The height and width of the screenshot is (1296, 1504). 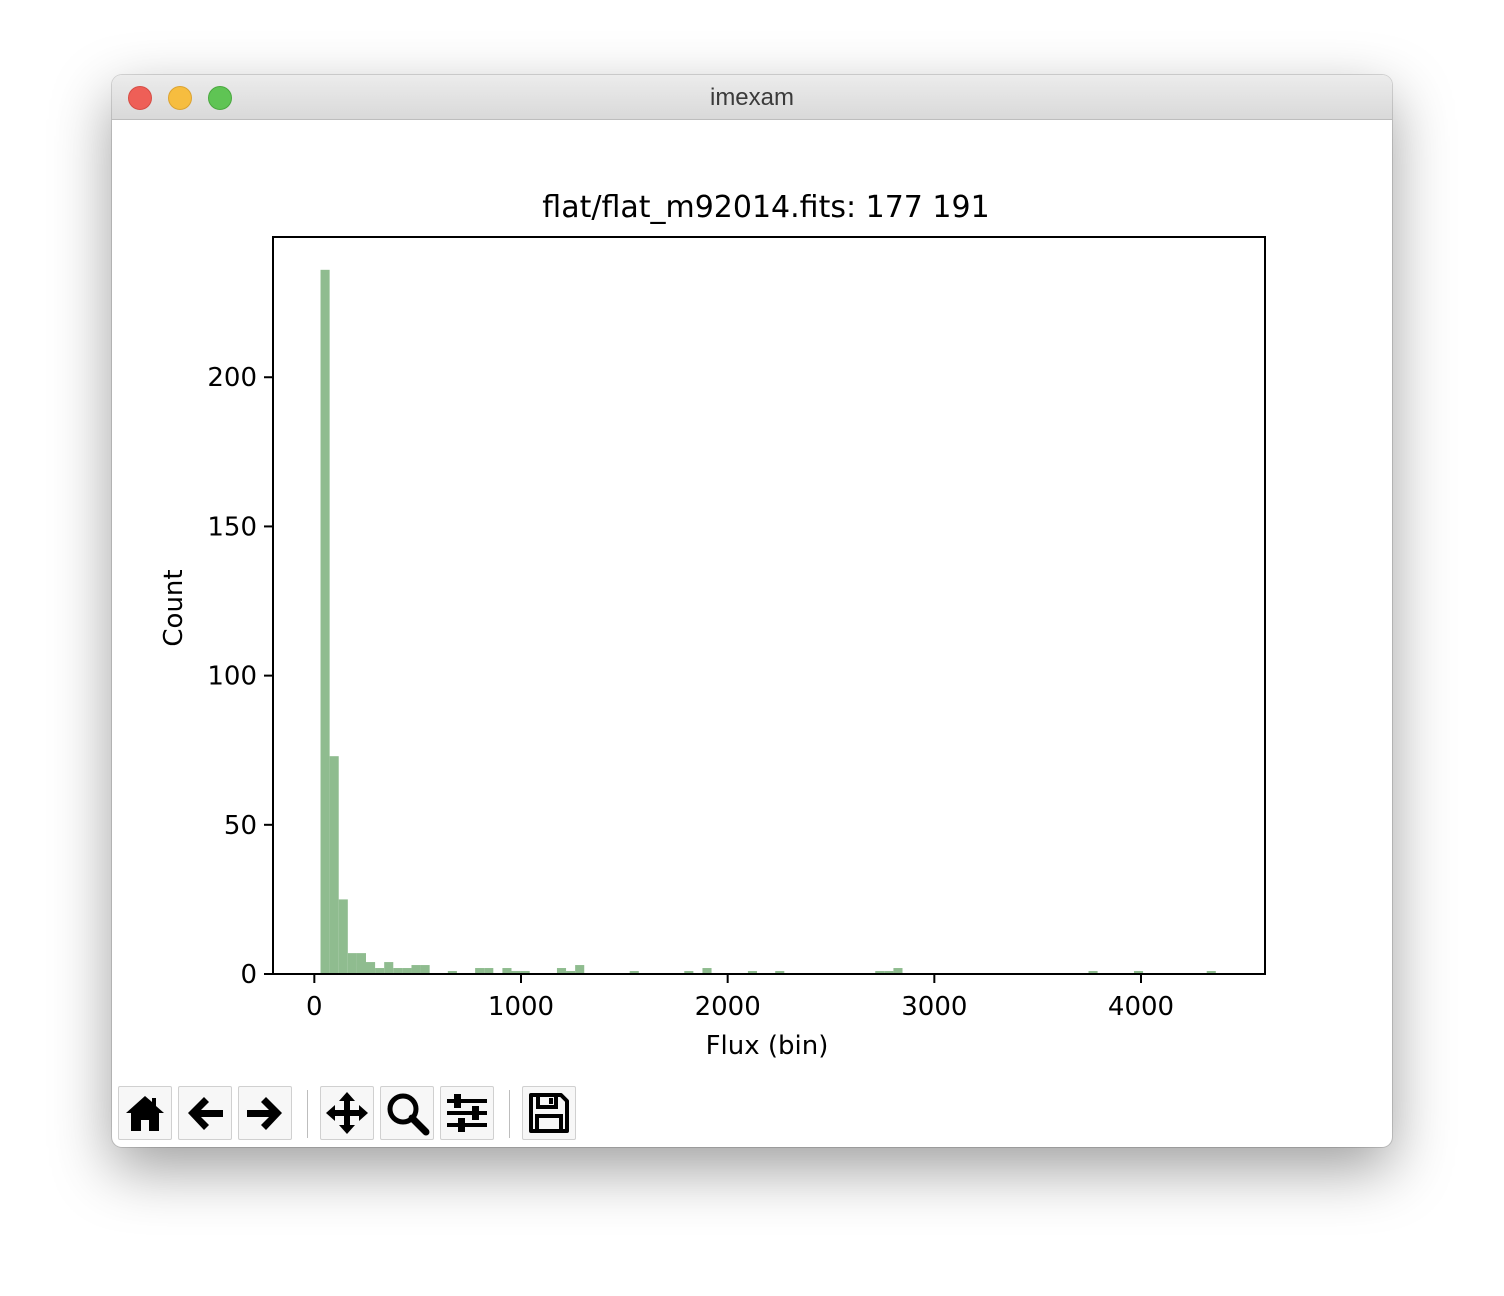 I want to click on title-bar: imexam, so click(x=752, y=97).